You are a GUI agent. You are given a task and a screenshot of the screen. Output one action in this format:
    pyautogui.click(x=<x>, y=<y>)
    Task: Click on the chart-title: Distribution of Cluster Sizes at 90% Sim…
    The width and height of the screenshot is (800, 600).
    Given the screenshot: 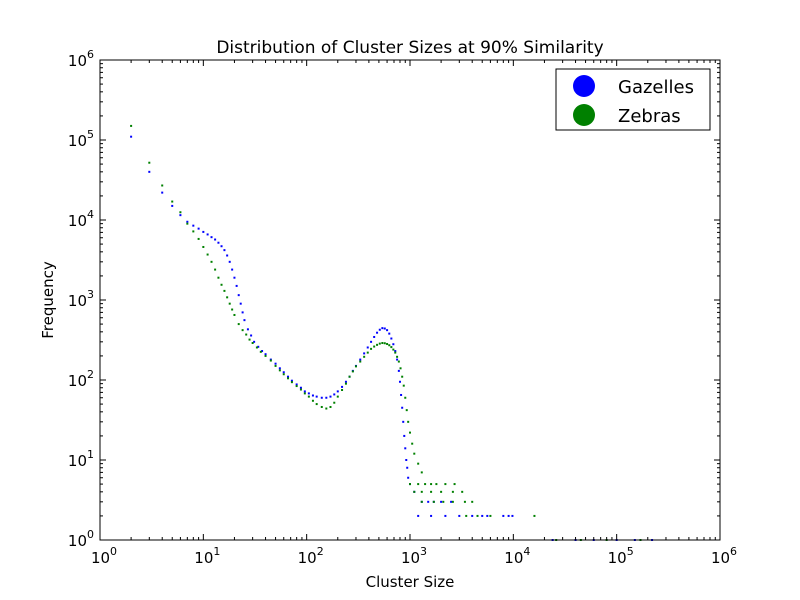 What is the action you would take?
    pyautogui.click(x=409, y=48)
    